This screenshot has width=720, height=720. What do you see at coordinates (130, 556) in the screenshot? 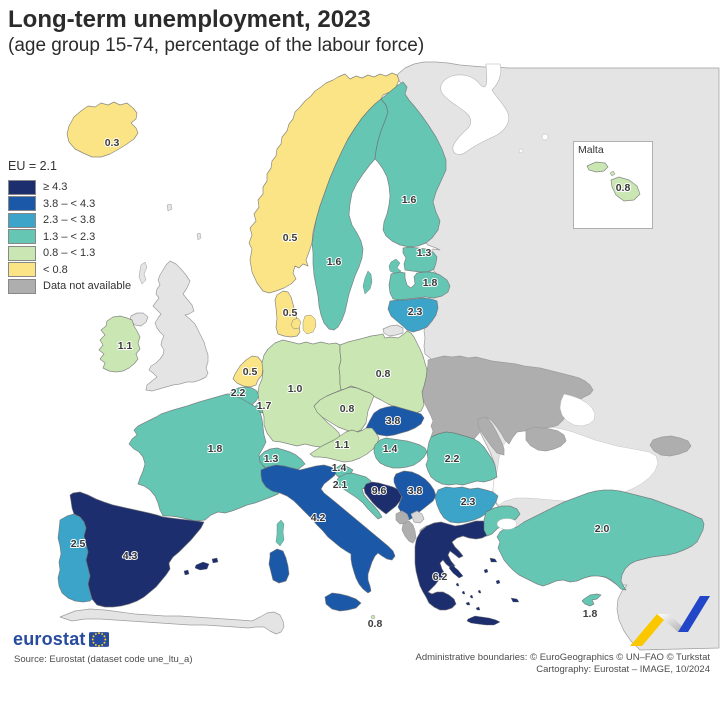
I see `svg-text: 4.3` at bounding box center [130, 556].